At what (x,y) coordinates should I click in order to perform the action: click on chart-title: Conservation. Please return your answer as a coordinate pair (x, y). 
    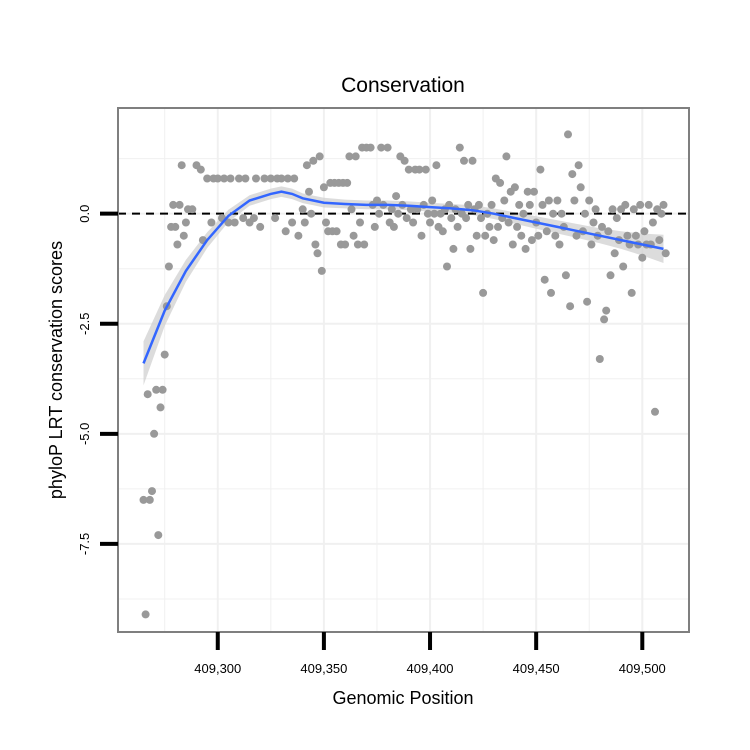
    Looking at the image, I should click on (403, 85).